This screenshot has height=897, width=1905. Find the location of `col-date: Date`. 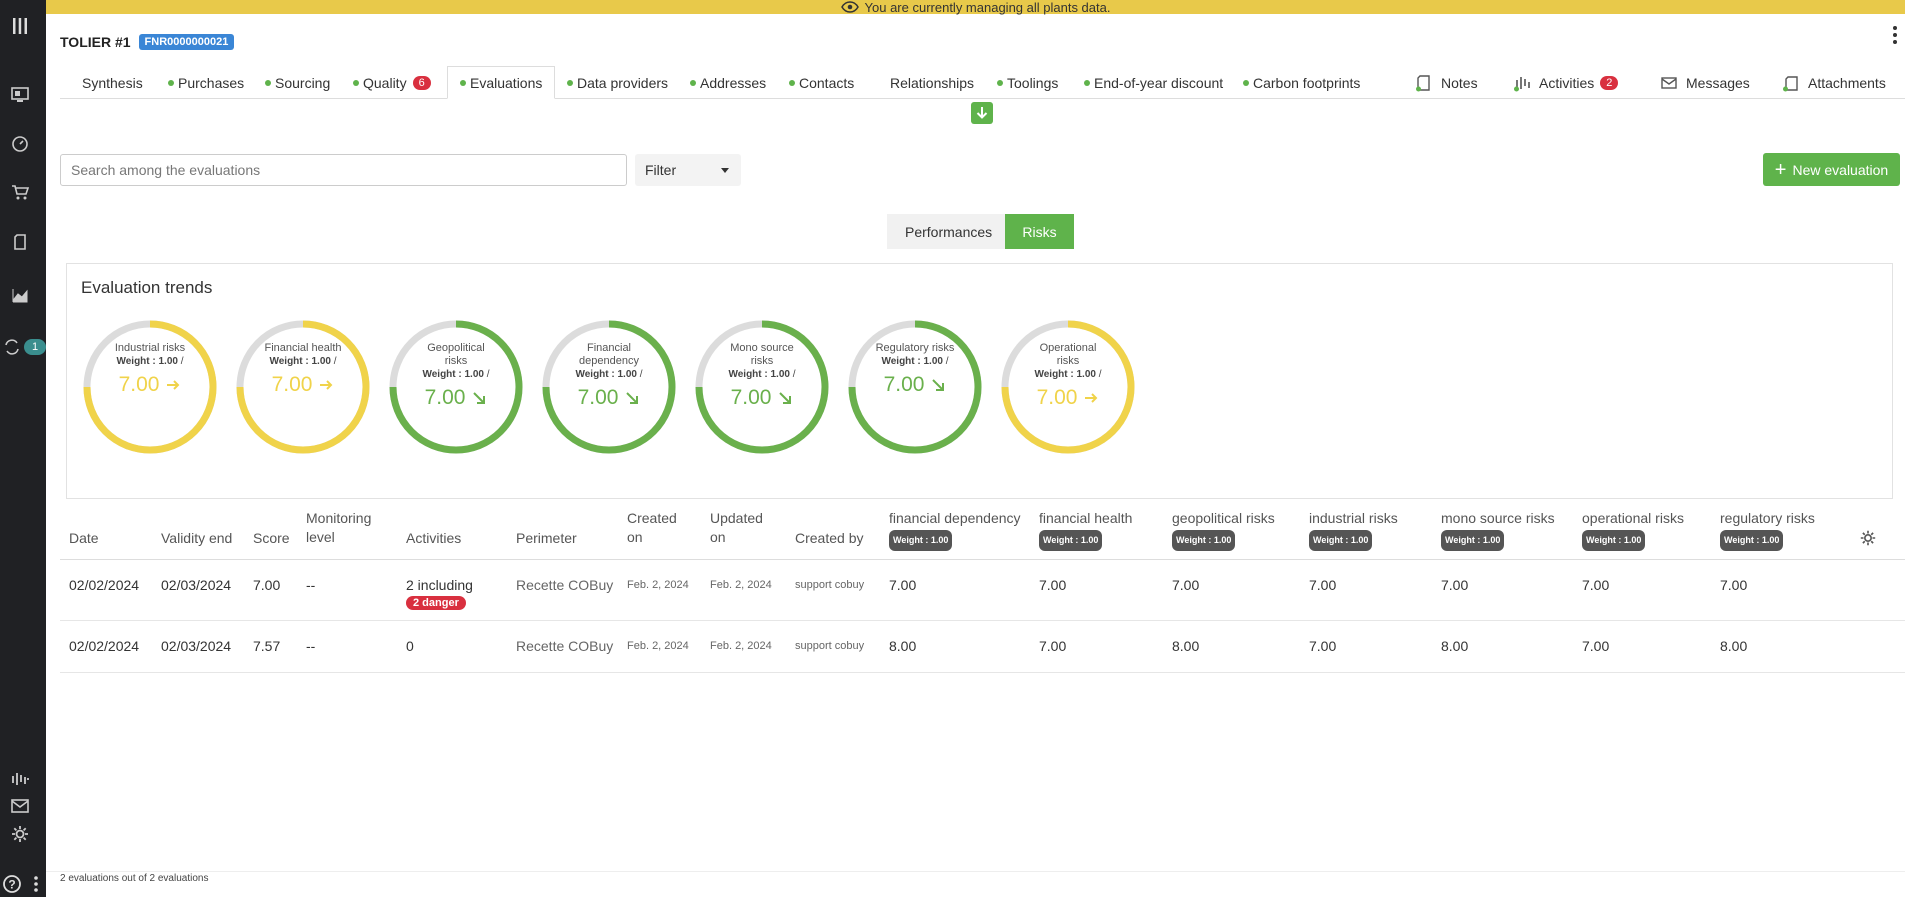

col-date: Date is located at coordinates (84, 538).